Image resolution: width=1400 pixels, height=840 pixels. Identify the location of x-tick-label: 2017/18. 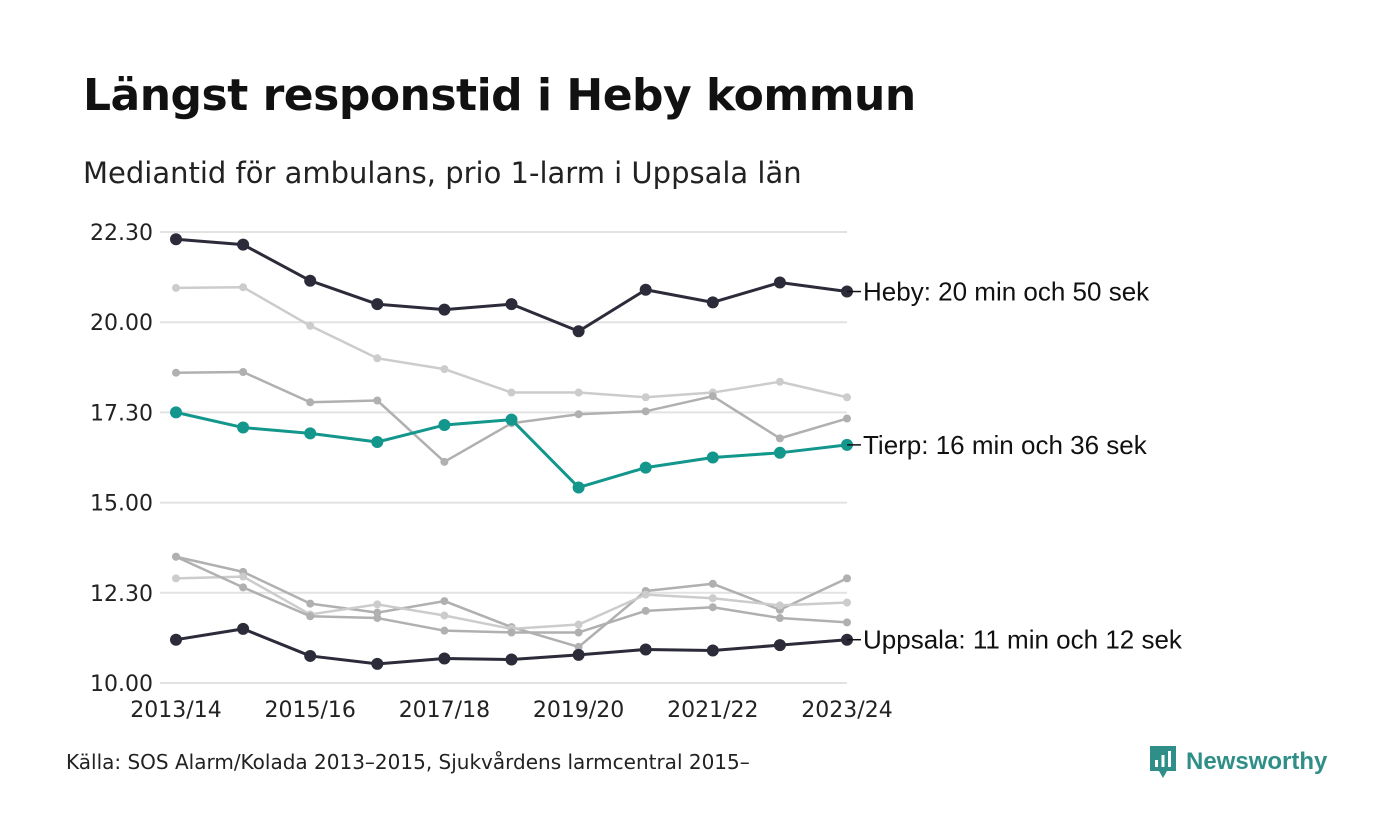
(444, 710).